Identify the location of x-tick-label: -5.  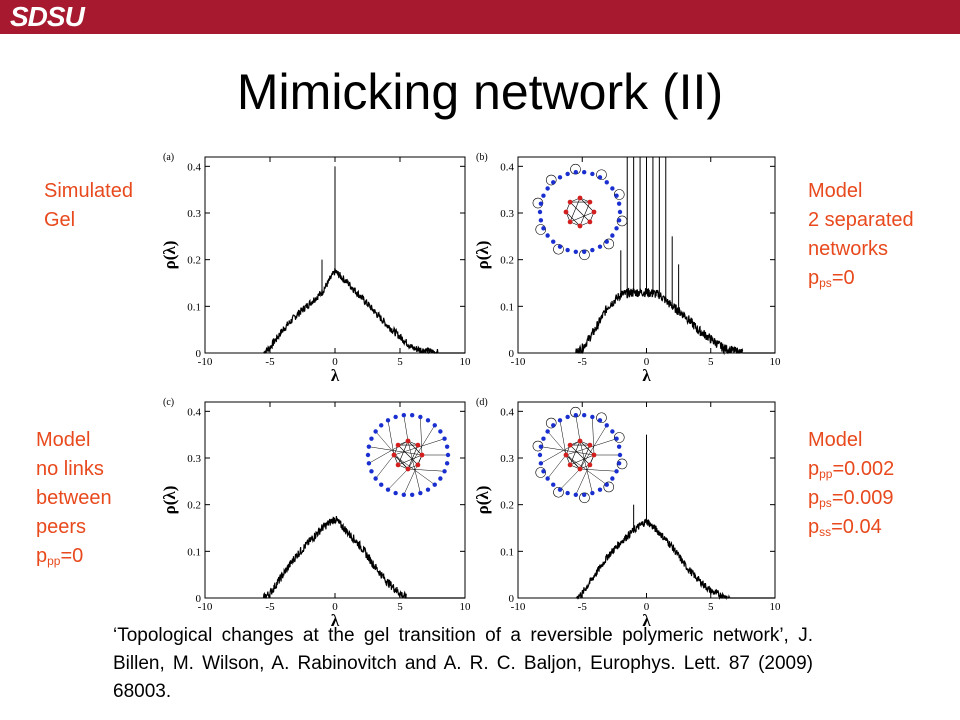
(270, 607).